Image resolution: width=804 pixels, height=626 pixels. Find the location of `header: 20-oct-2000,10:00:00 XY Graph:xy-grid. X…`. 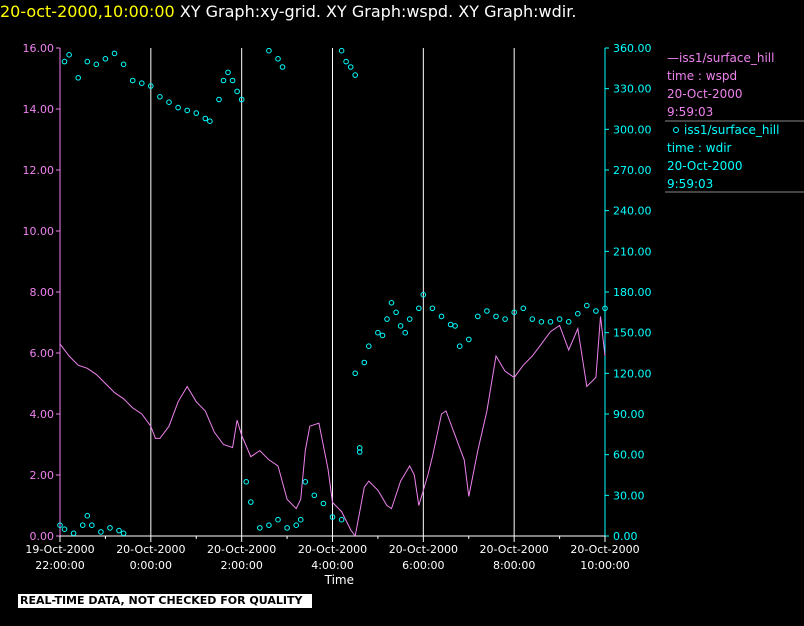

header: 20-oct-2000,10:00:00 XY Graph:xy-grid. X… is located at coordinates (288, 11).